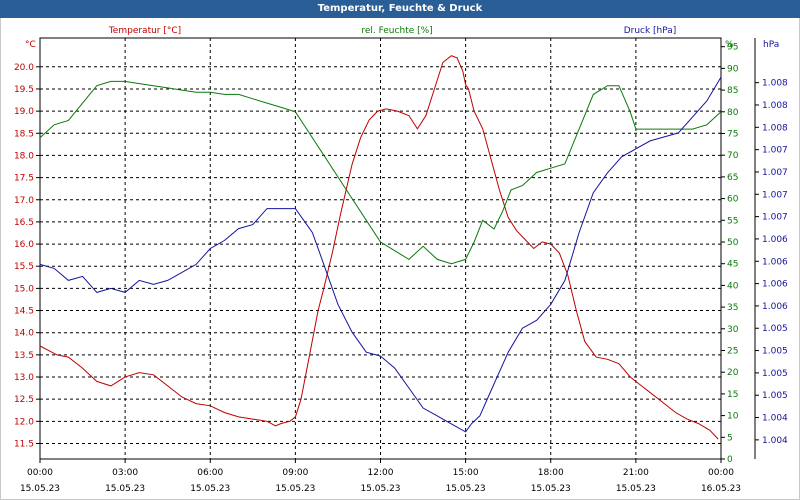 This screenshot has height=500, width=800. What do you see at coordinates (210, 473) in the screenshot?
I see `x-tick-time: 06:00` at bounding box center [210, 473].